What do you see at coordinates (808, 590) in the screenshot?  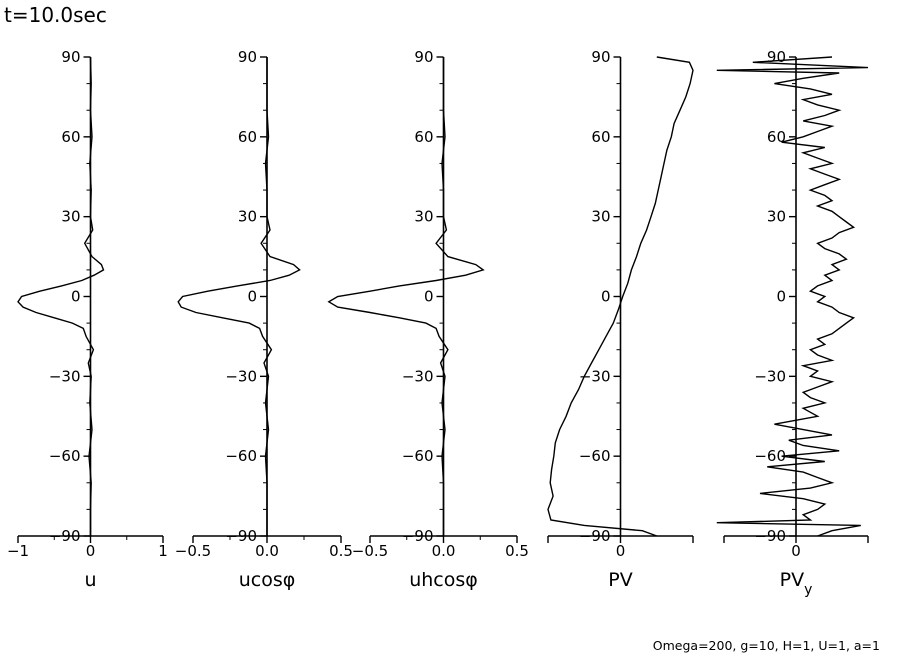 I see `x-axis-label-subscript: y` at bounding box center [808, 590].